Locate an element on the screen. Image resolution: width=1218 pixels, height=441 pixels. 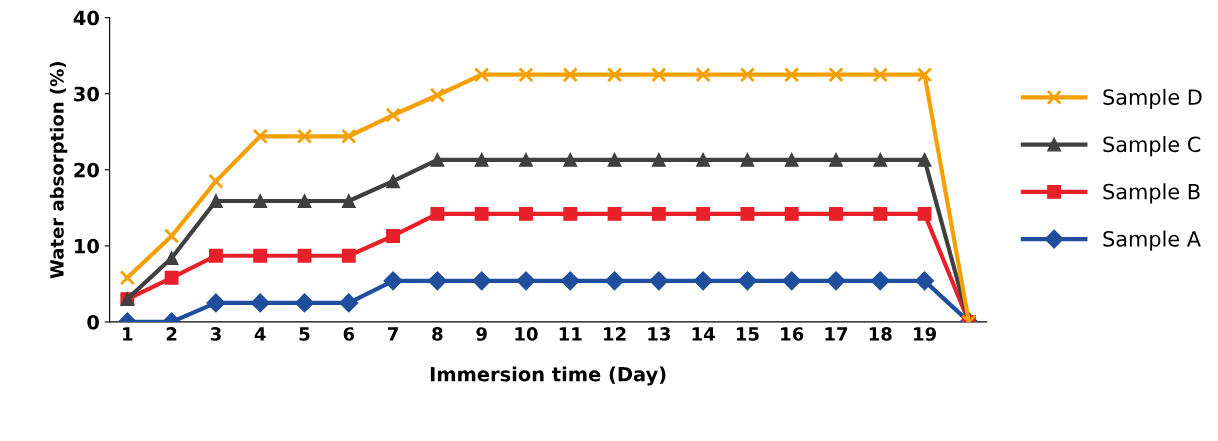
y-tick-label: 40 is located at coordinates (86, 18).